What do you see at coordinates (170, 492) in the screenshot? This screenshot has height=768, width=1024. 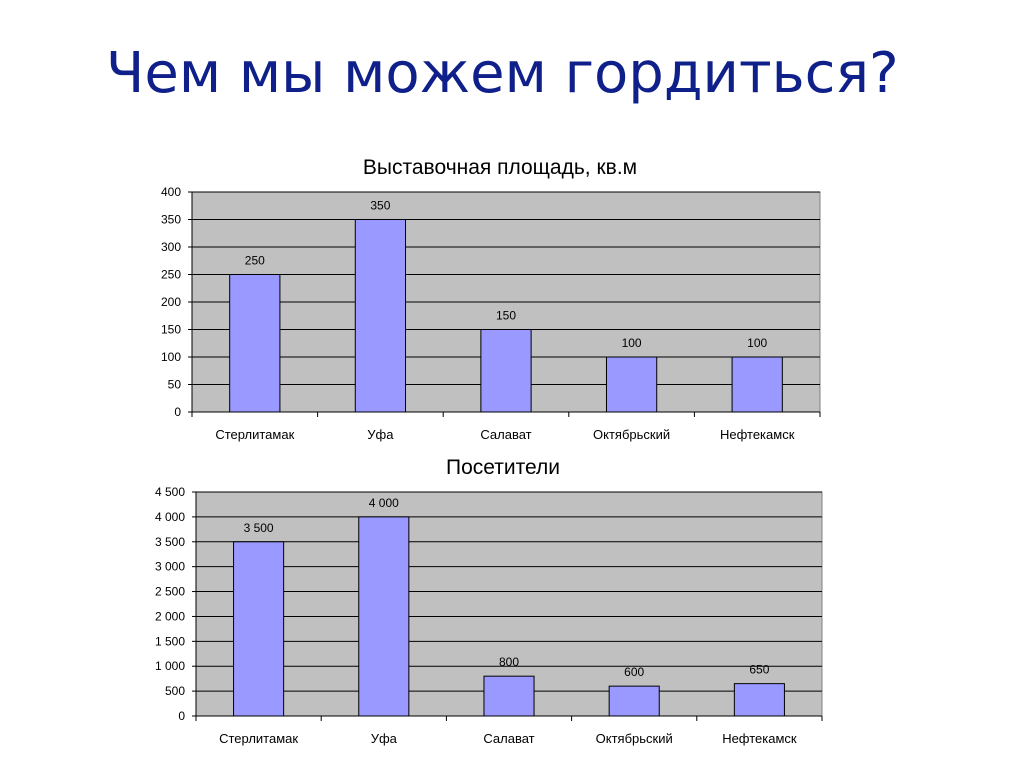 I see `y-tick-label: 4 500` at bounding box center [170, 492].